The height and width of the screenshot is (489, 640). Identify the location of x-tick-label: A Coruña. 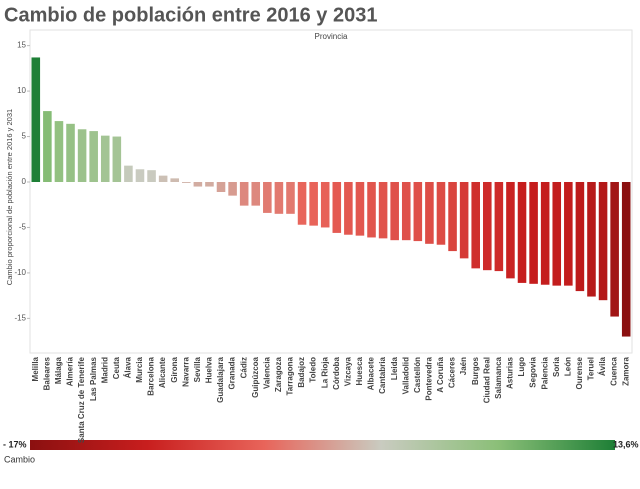
(440, 374).